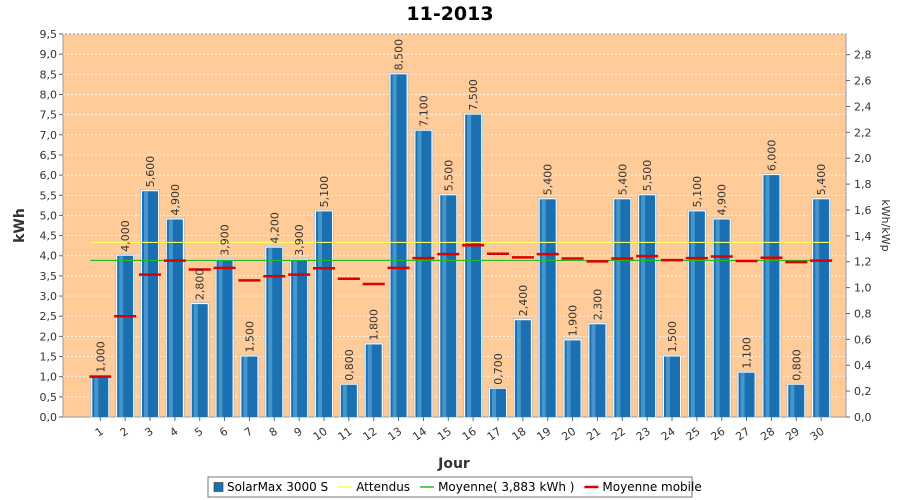  Describe the element at coordinates (863, 55) in the screenshot. I see `y2-tick-label: 2,8` at that location.